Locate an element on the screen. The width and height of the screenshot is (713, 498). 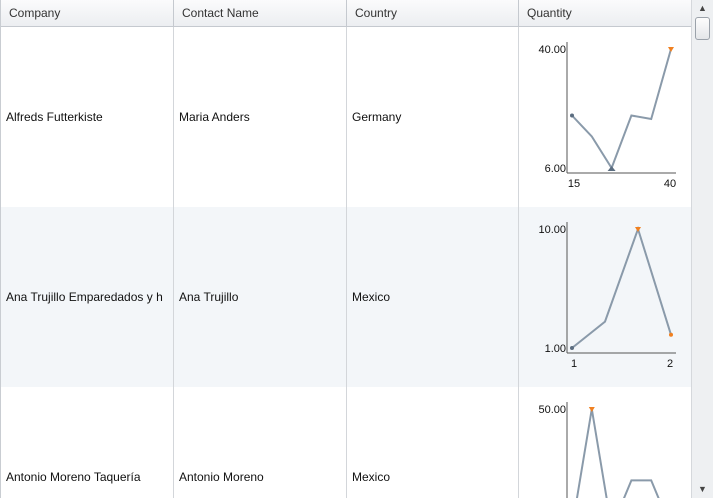
x-min-label: 1 is located at coordinates (574, 364).